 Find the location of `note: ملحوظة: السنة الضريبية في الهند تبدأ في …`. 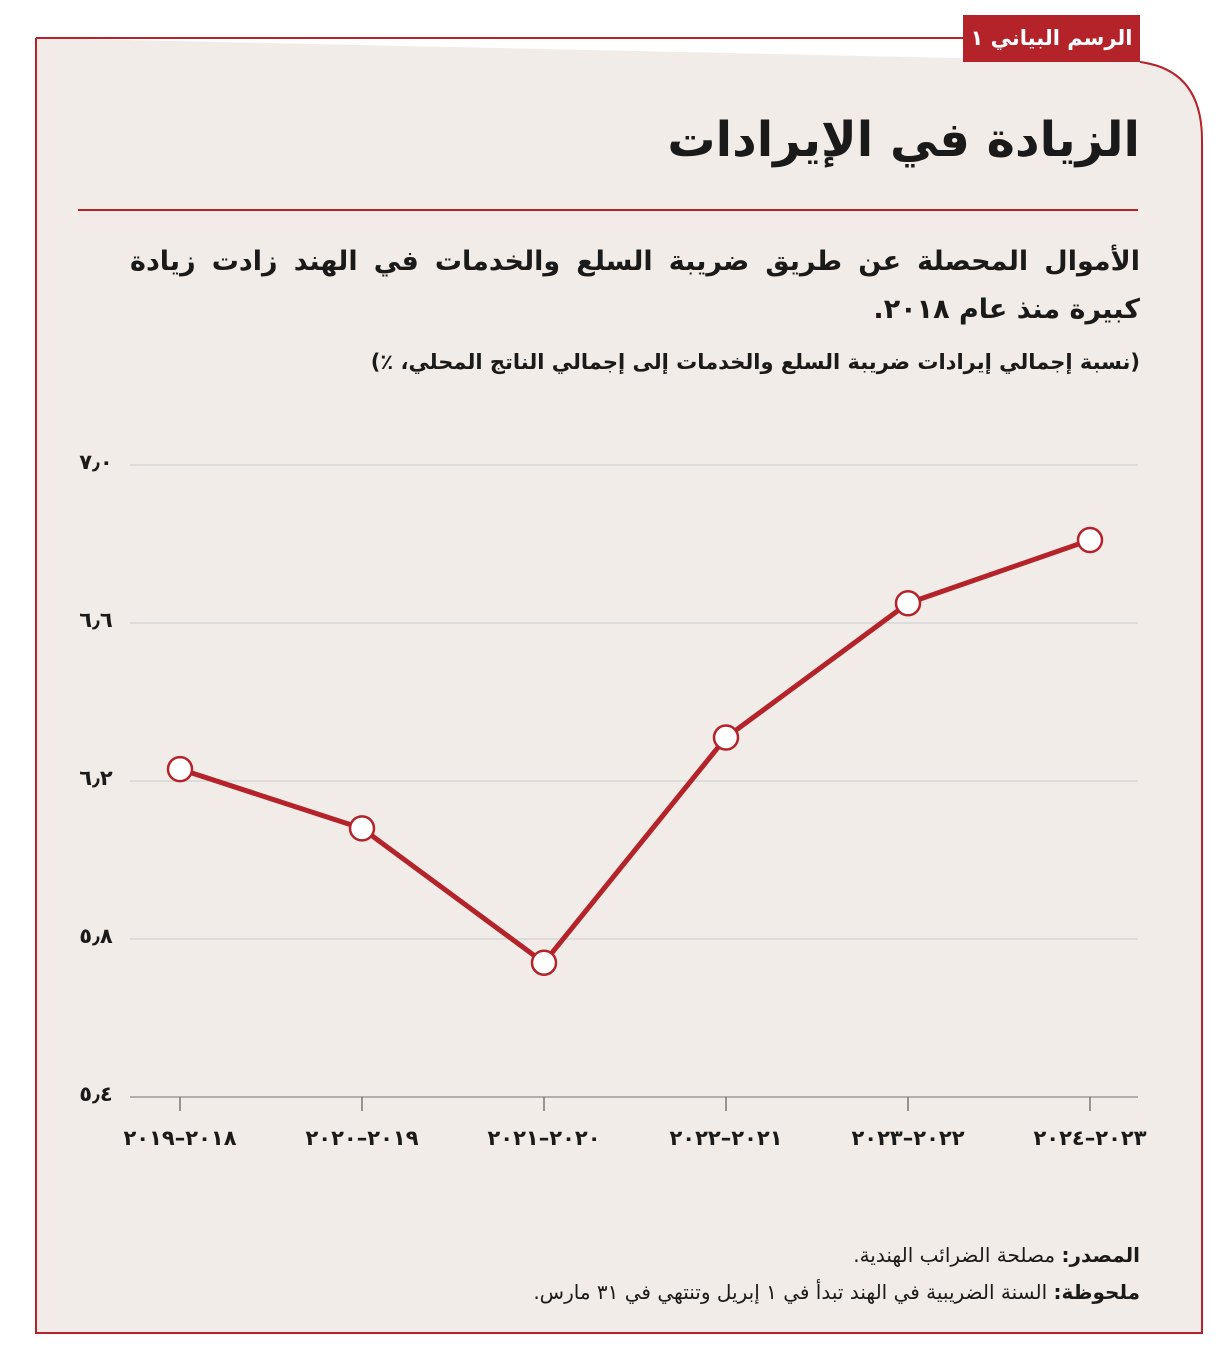

note: ملحوظة: السنة الضريبية في الهند تبدأ في … is located at coordinates (836, 1292).